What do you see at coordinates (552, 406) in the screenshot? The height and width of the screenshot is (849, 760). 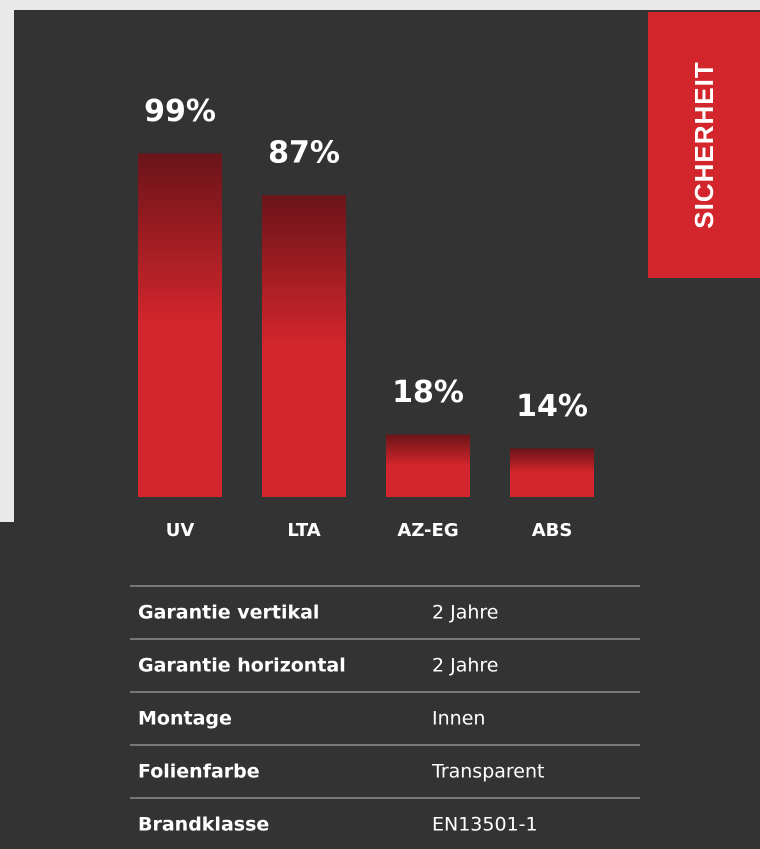 I see `value-label: 14%` at bounding box center [552, 406].